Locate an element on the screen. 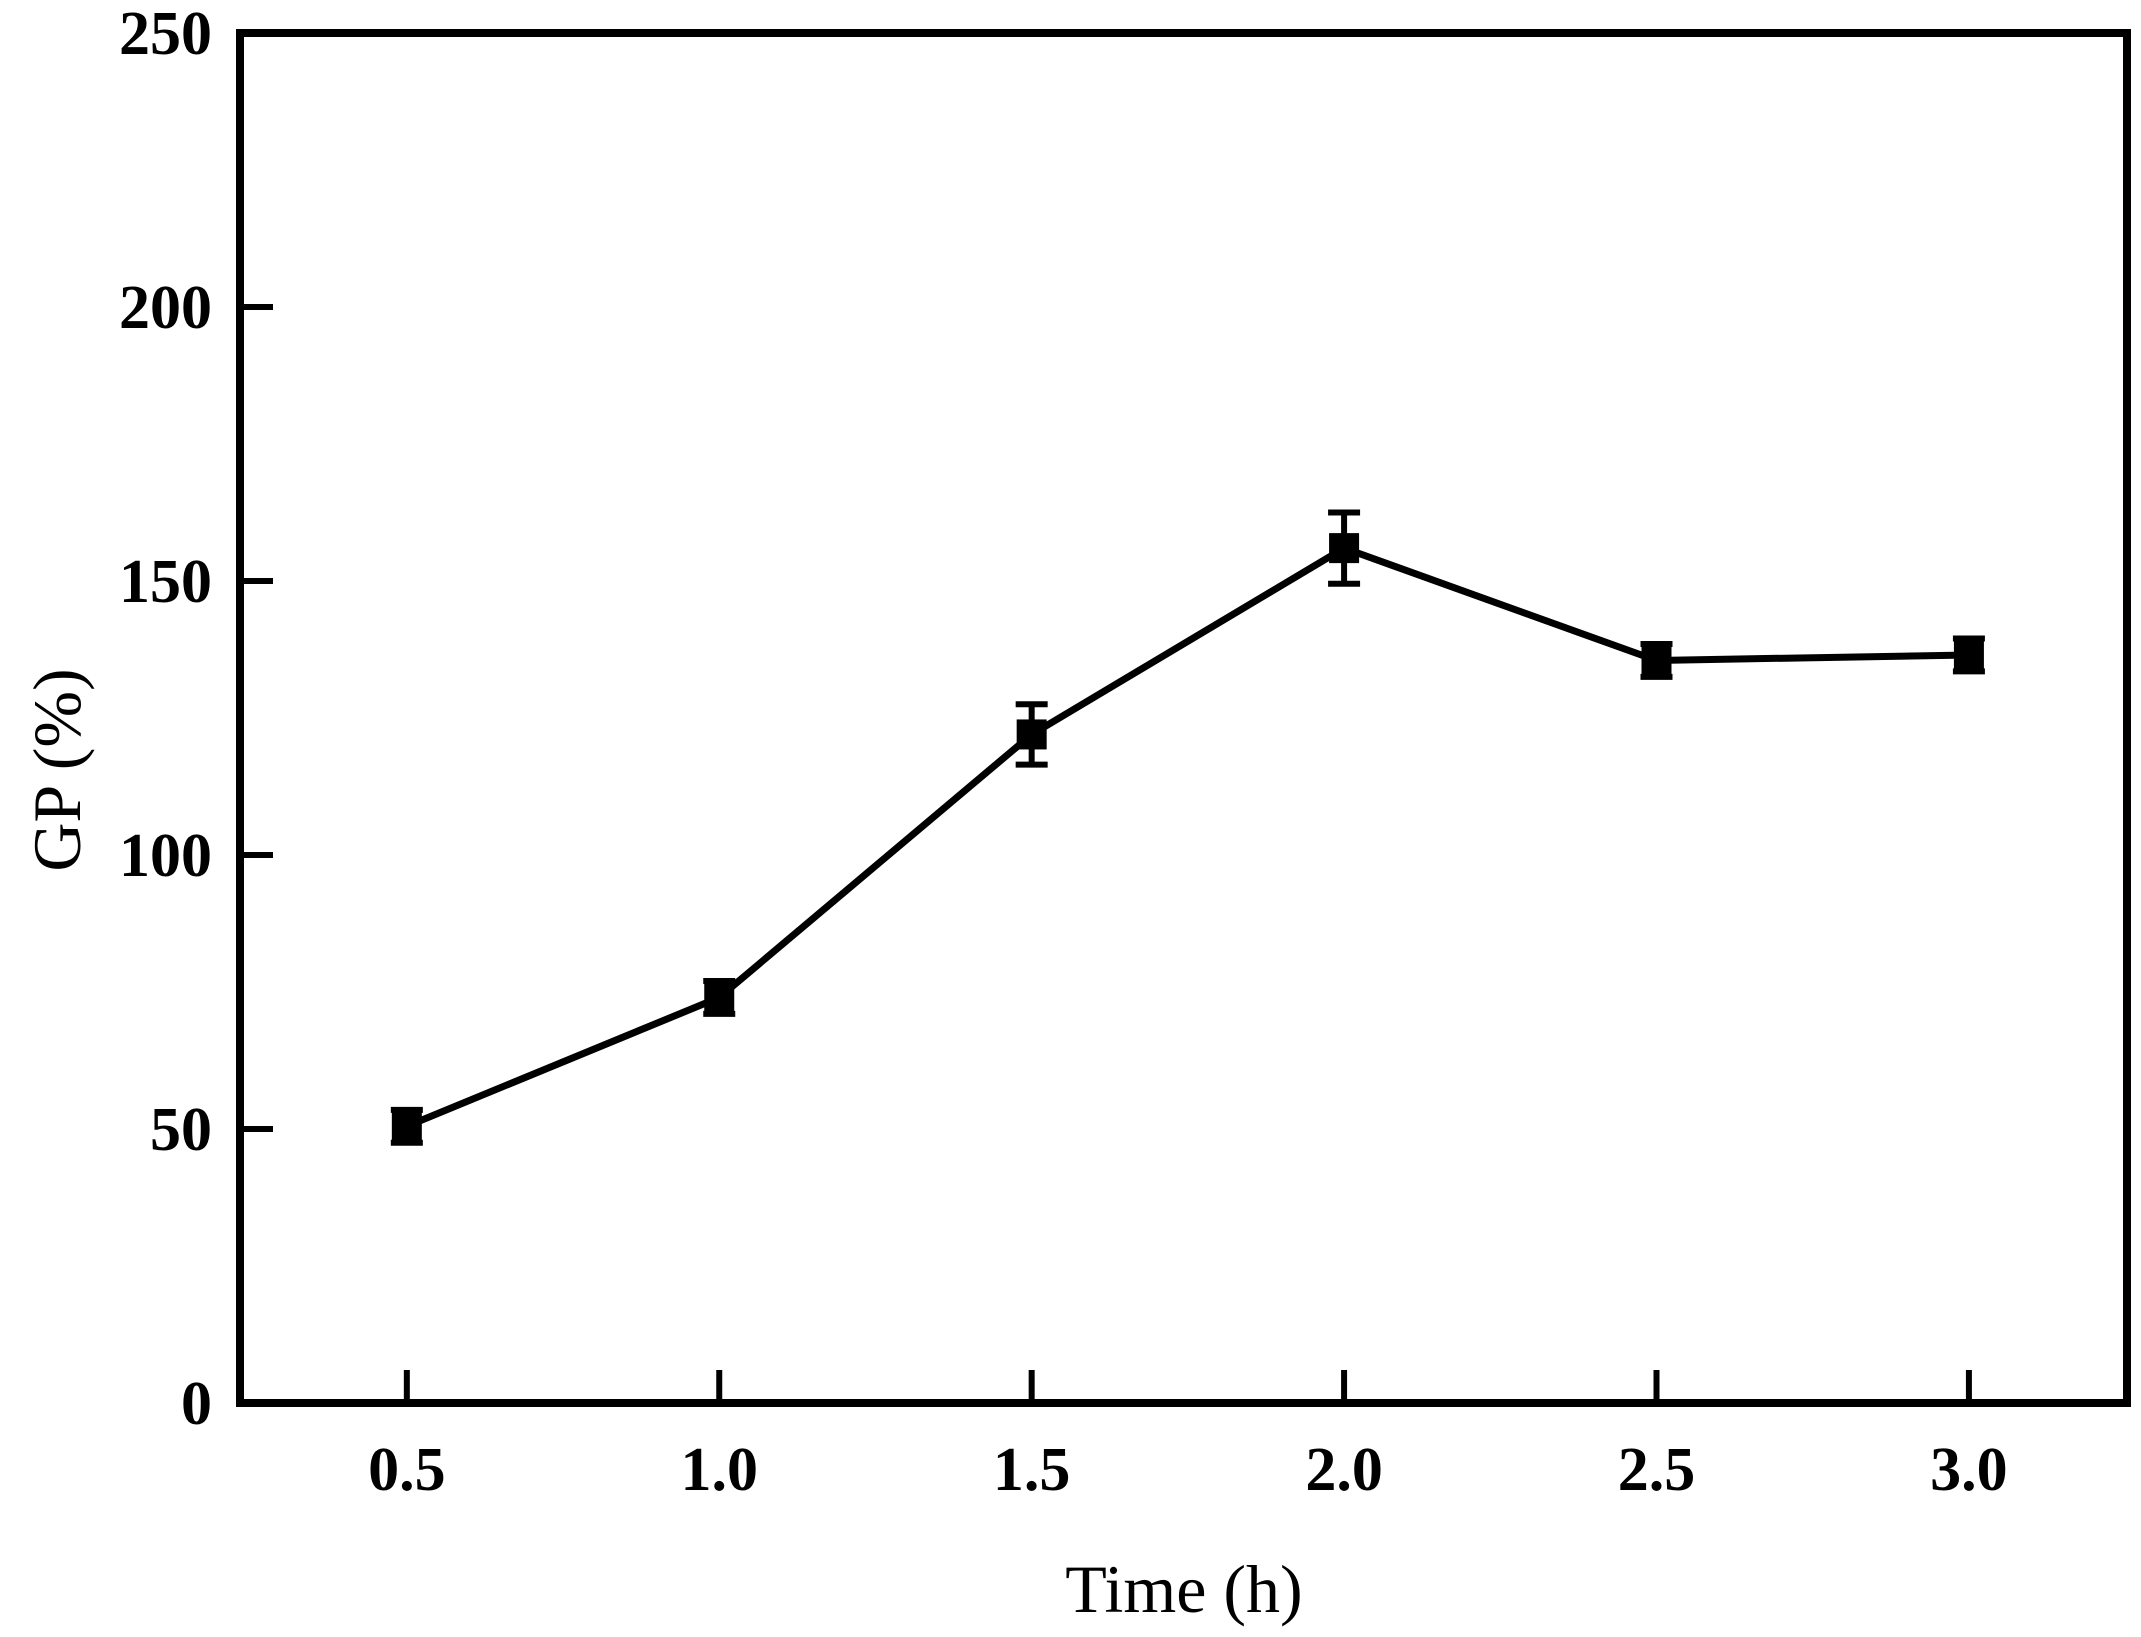  x-axis-tick-label: 1.0 is located at coordinates (719, 1470).